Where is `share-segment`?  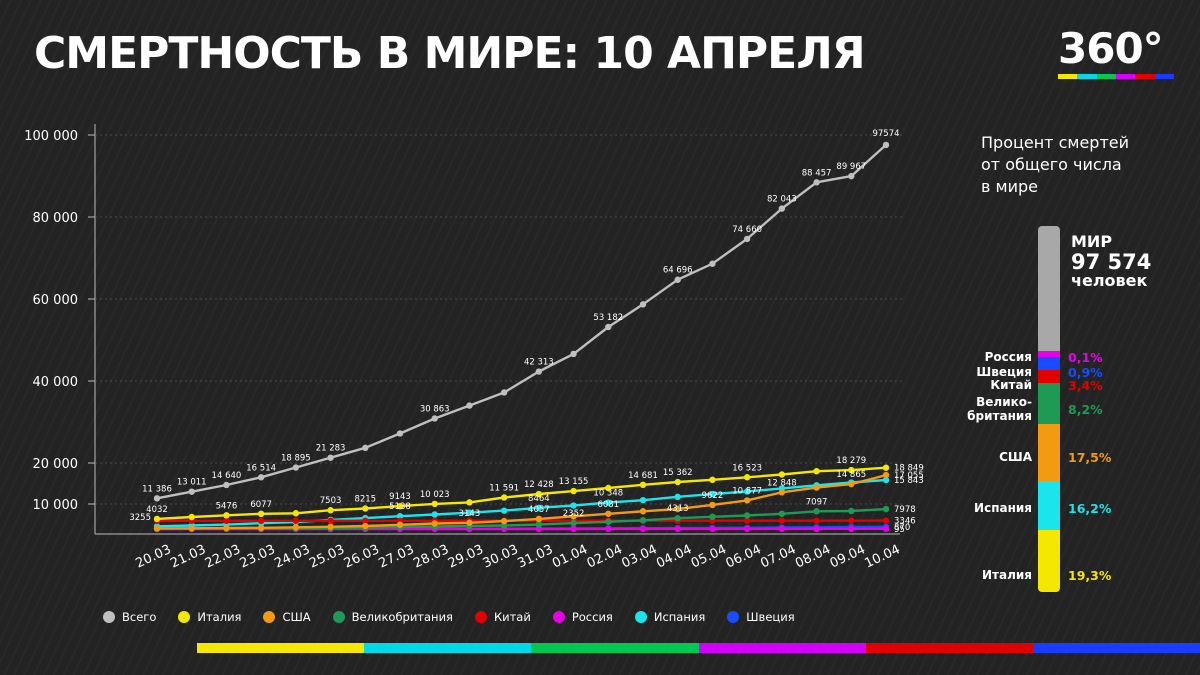 share-segment is located at coordinates (1049, 363).